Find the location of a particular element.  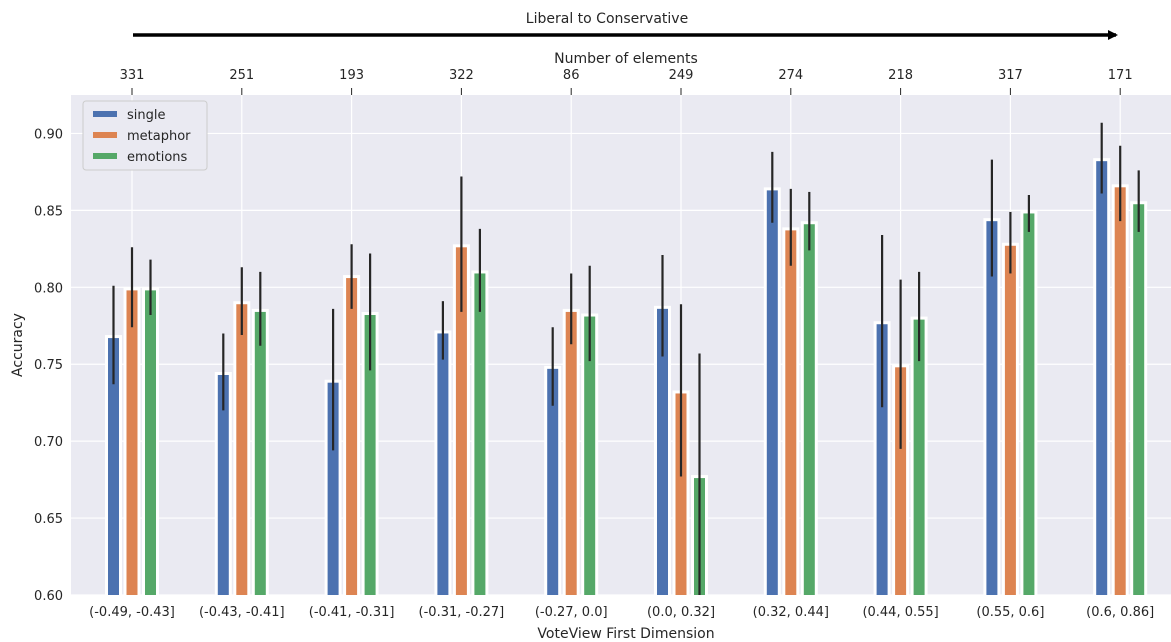

y-tick-label: 0.65 is located at coordinates (48, 519).